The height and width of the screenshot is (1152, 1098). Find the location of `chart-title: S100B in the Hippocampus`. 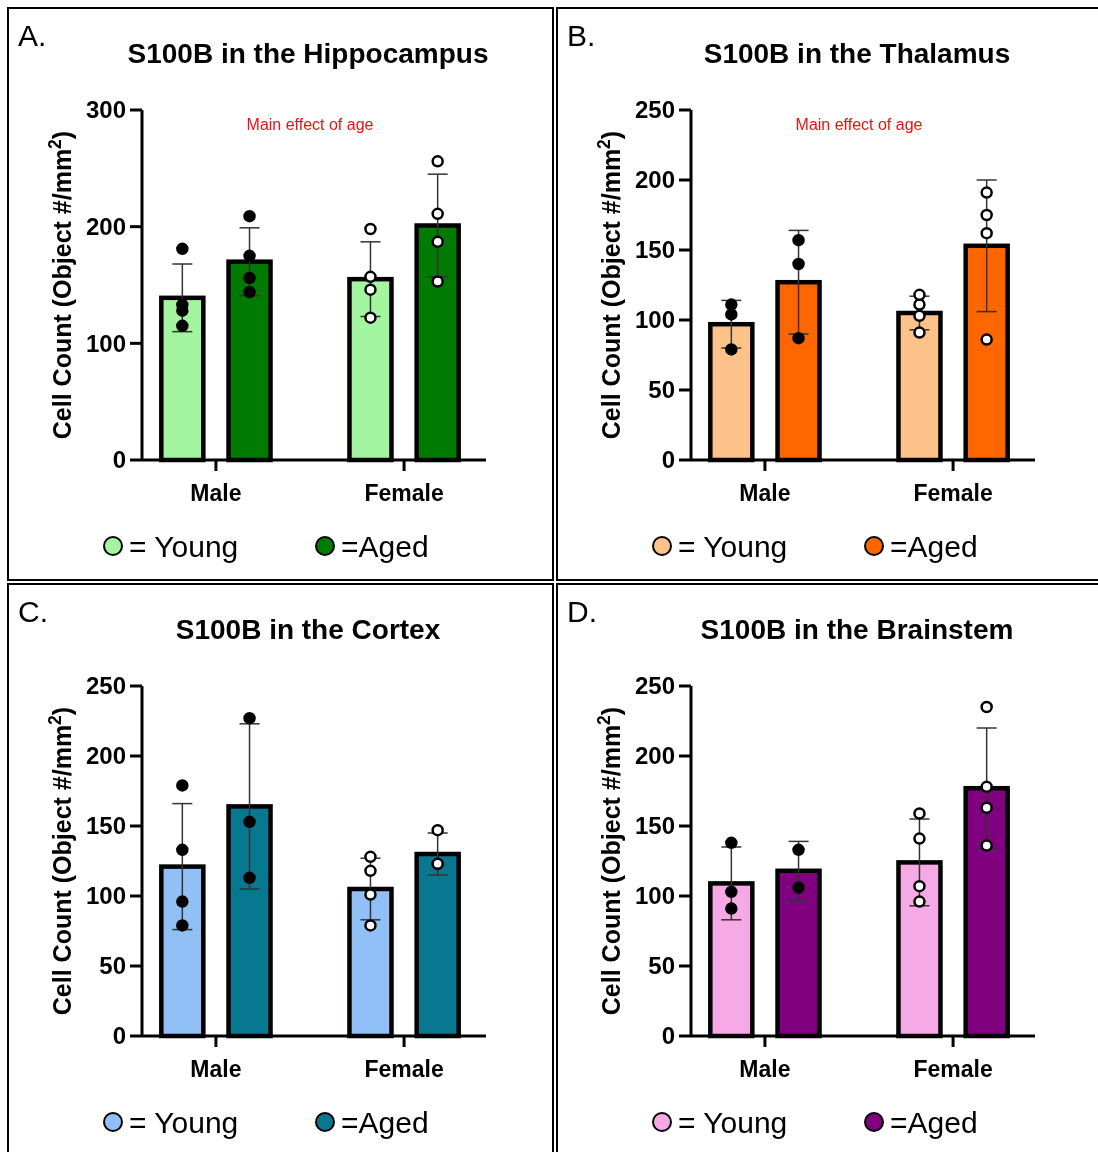

chart-title: S100B in the Hippocampus is located at coordinates (308, 53).